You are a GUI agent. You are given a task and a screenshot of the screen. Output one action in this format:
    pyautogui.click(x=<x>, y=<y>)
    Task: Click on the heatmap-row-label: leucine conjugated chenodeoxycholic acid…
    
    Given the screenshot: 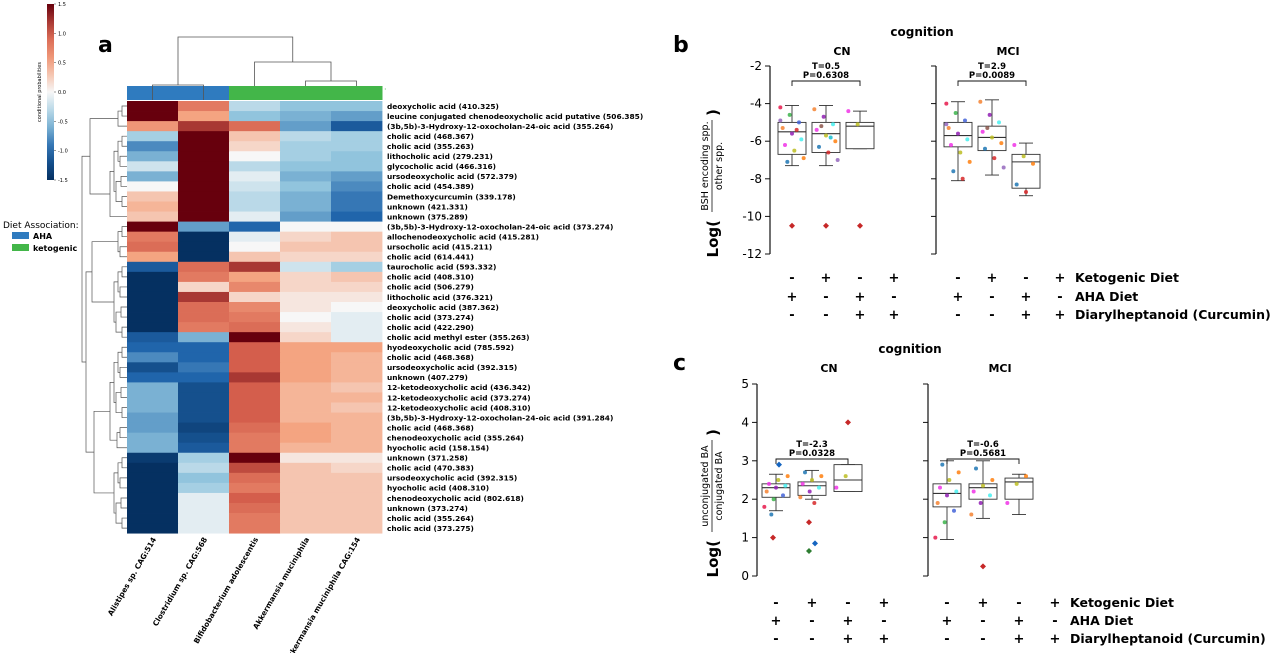 What is the action you would take?
    pyautogui.click(x=515, y=116)
    